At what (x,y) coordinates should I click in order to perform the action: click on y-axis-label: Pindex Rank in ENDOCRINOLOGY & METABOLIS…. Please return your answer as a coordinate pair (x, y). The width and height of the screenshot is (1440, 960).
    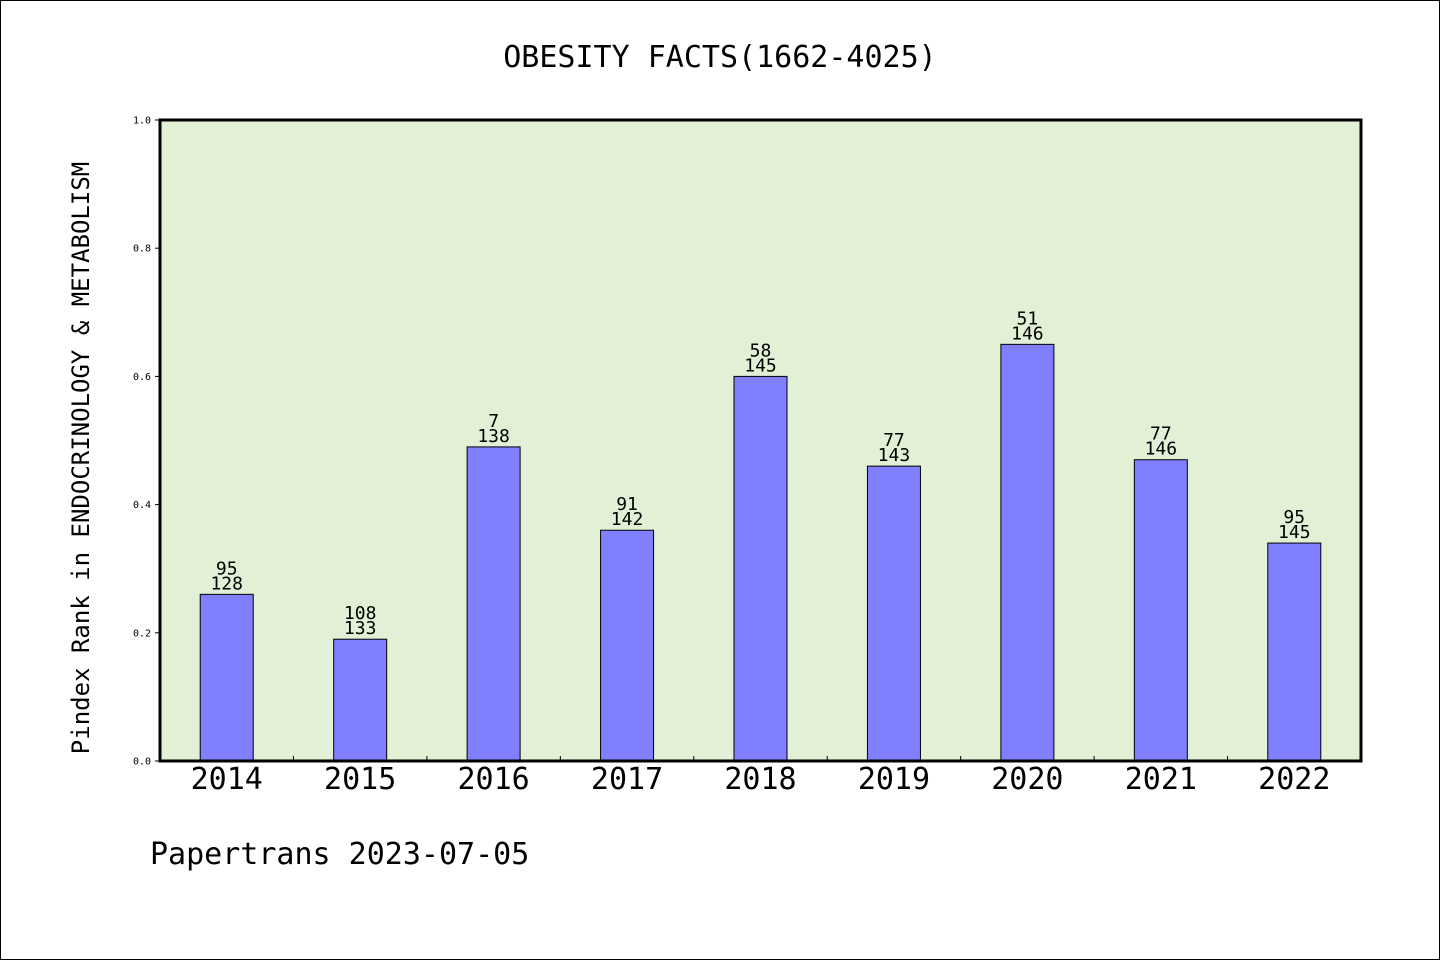
    Looking at the image, I should click on (81, 458).